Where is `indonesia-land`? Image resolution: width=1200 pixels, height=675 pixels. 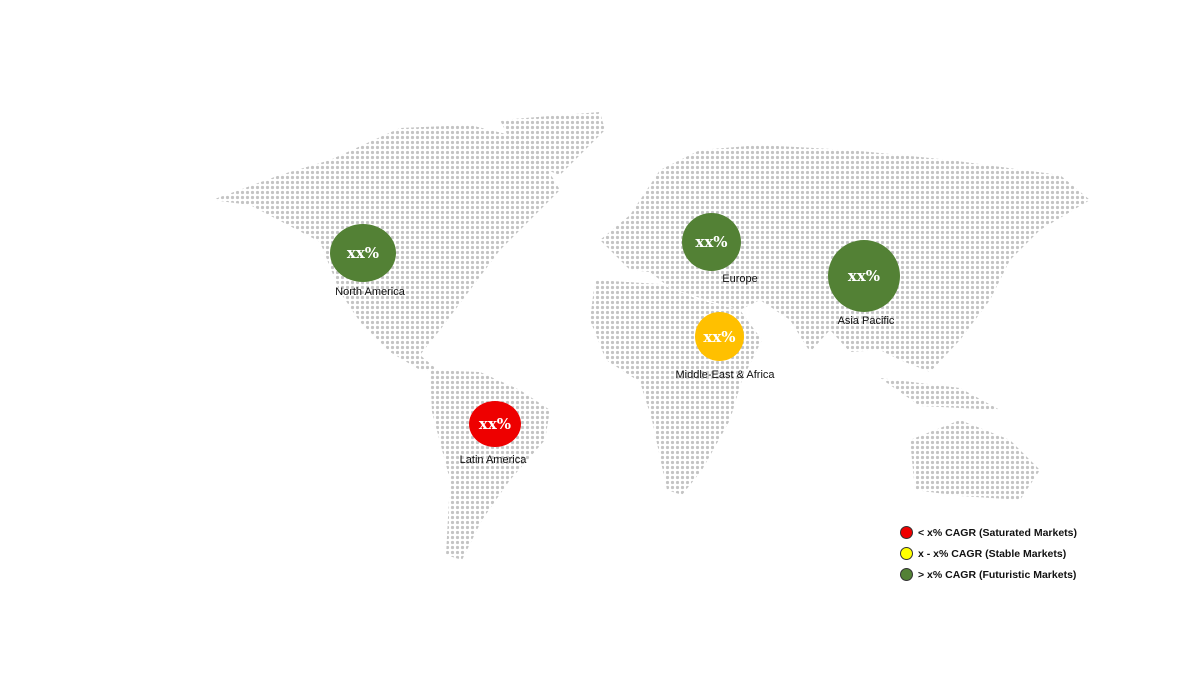 indonesia-land is located at coordinates (940, 394).